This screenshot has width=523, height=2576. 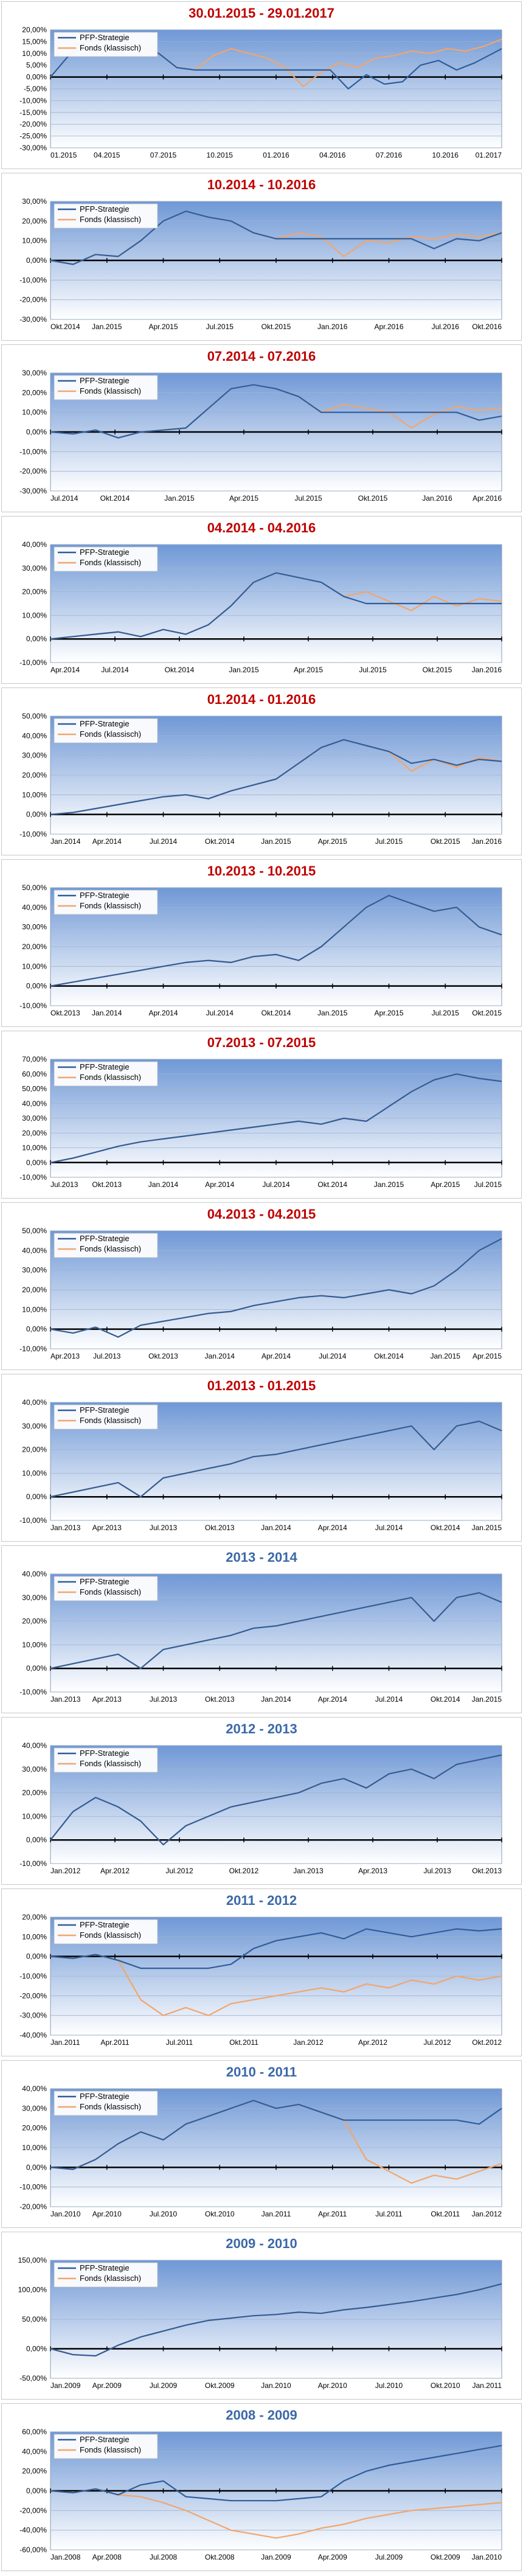 What do you see at coordinates (261, 527) in the screenshot?
I see `chart-title: 04.2014 - 04.2016` at bounding box center [261, 527].